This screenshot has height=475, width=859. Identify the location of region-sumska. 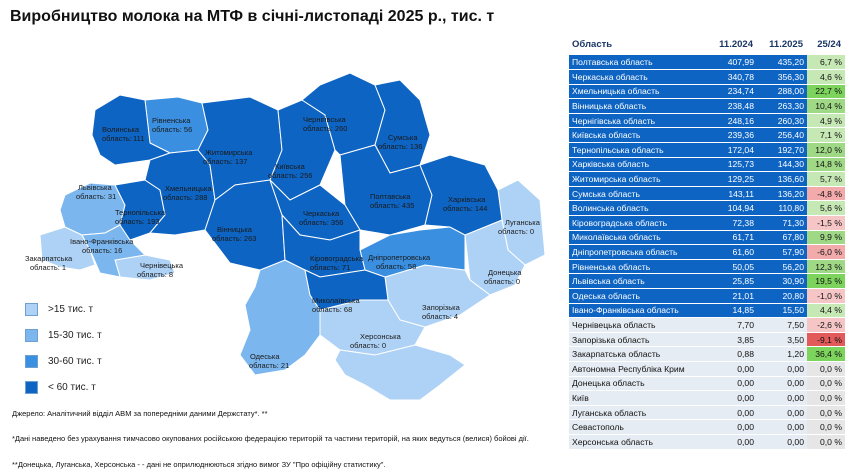
(402, 126).